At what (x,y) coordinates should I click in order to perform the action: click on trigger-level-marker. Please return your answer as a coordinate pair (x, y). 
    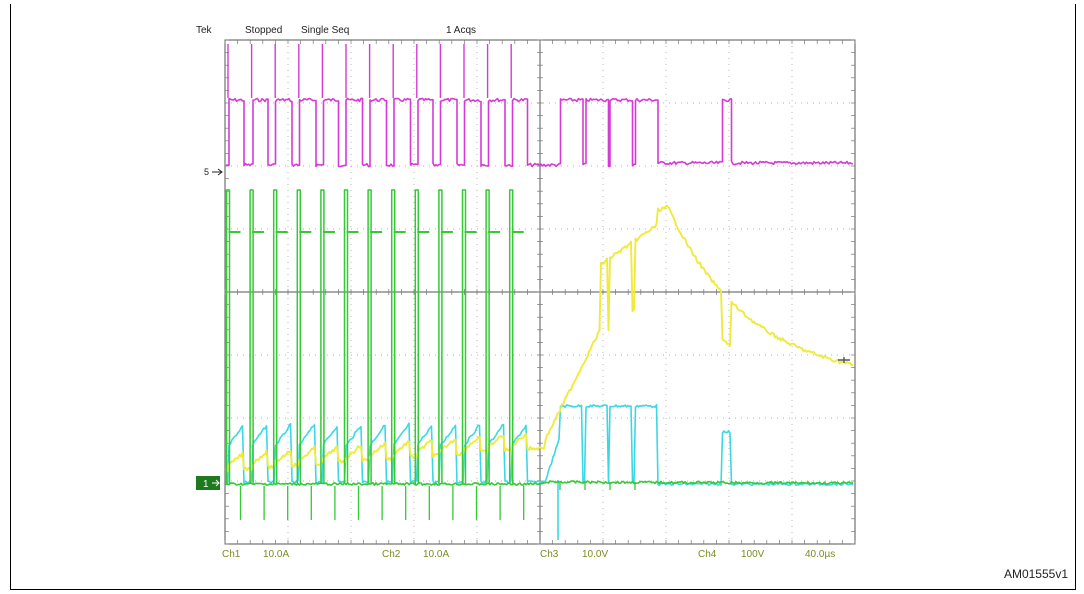
    Looking at the image, I should click on (844, 360).